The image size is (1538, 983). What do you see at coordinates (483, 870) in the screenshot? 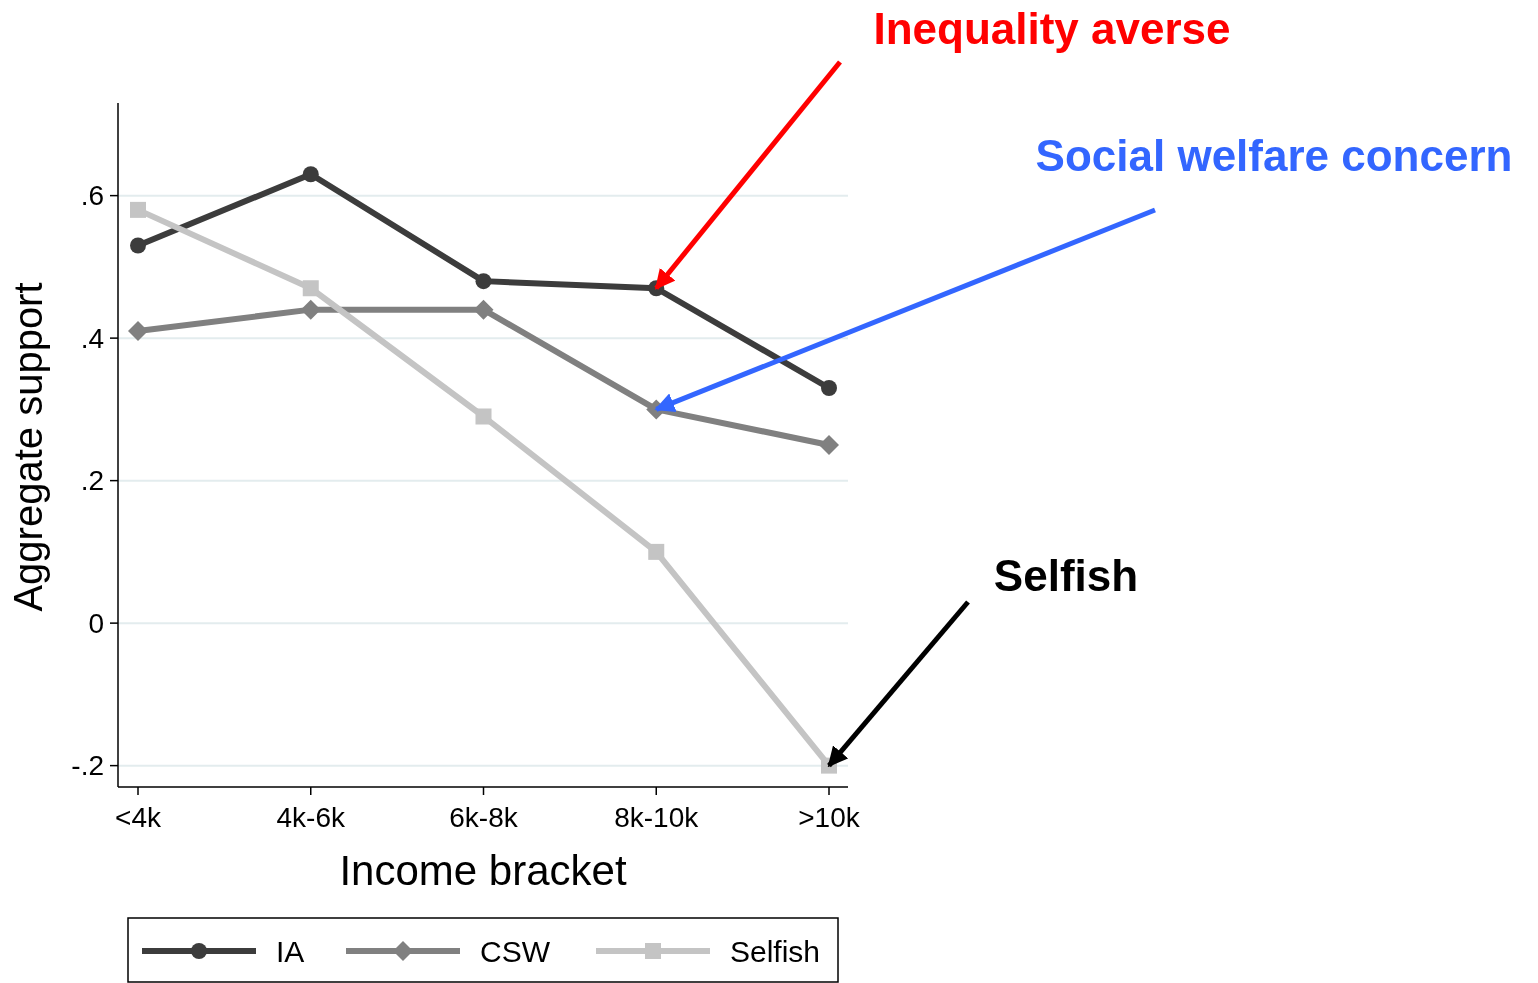
I see `x-axis-title: Income bracket` at bounding box center [483, 870].